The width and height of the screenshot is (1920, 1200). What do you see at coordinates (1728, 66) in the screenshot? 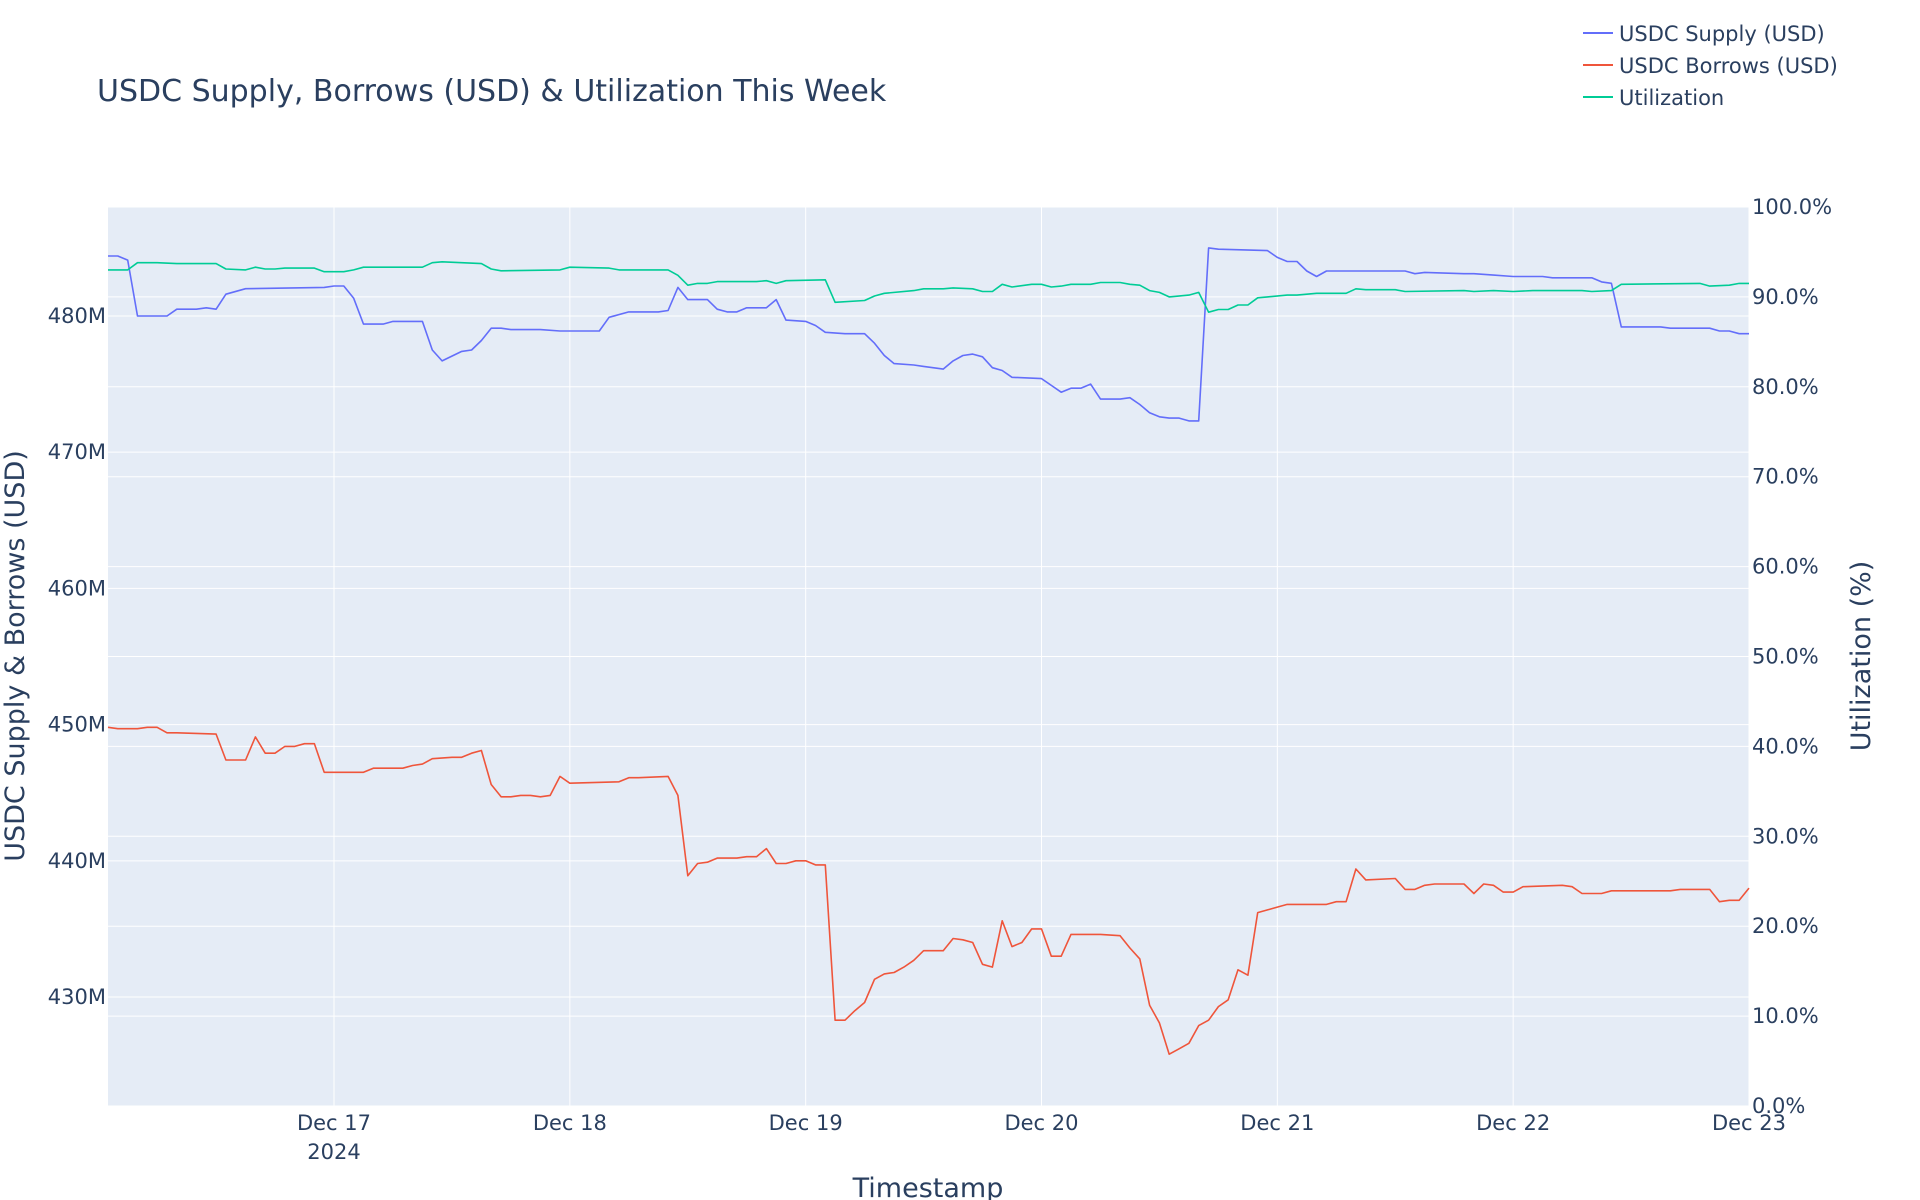
I see `legend-label-borrows: USDC Borrows (USD)` at bounding box center [1728, 66].